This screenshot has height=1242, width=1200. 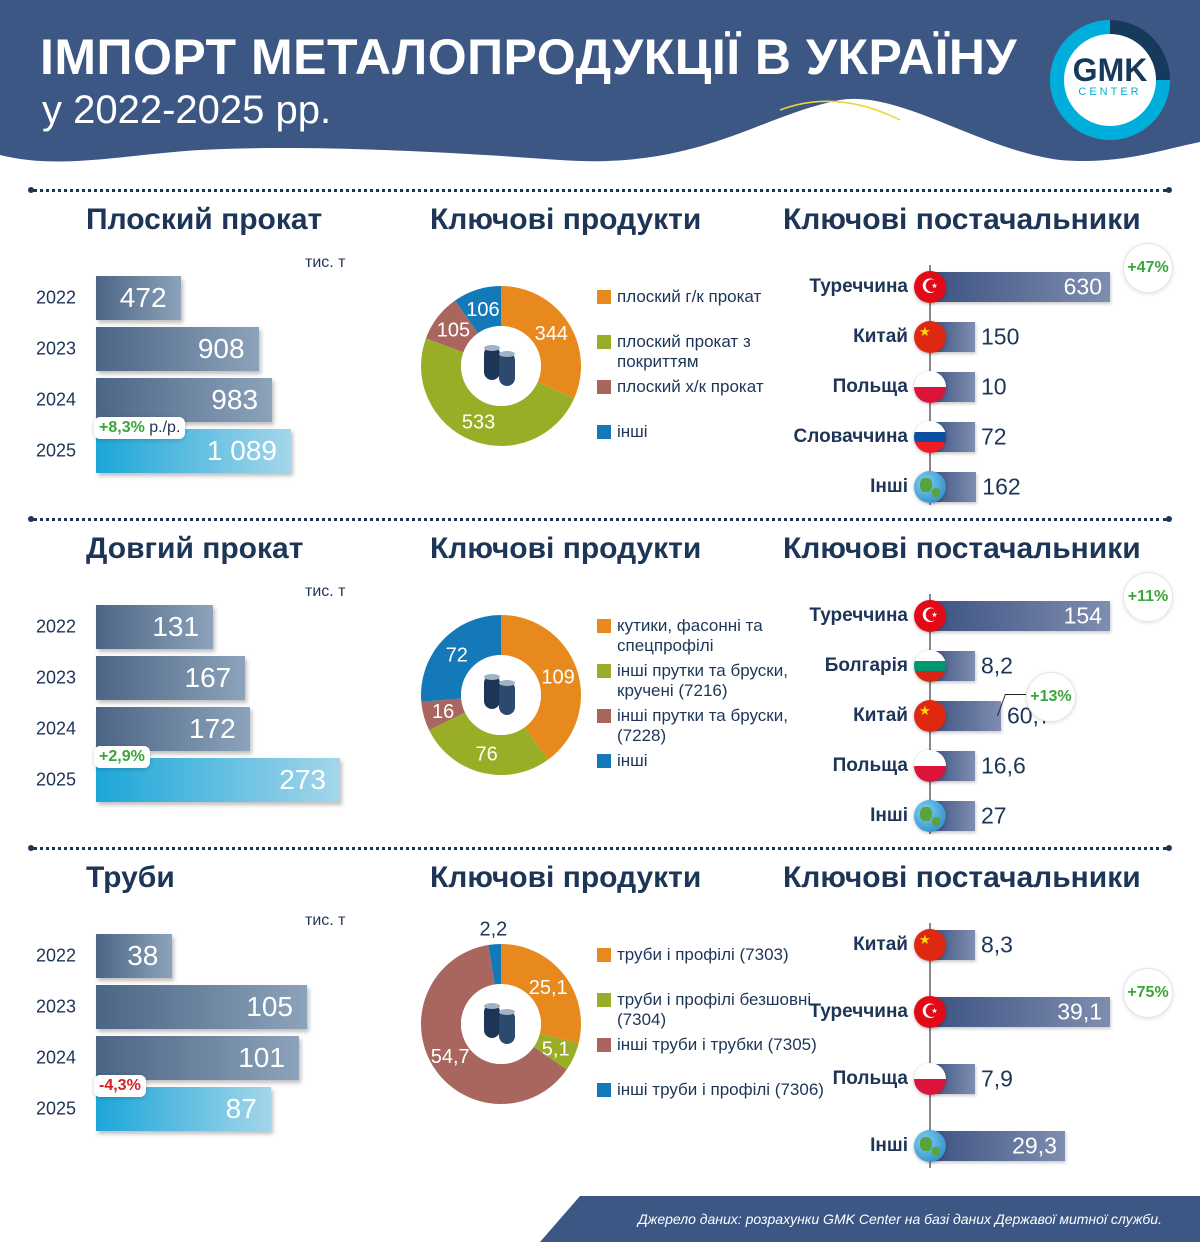 What do you see at coordinates (197, 1058) in the screenshot?
I see `year-bar: 101` at bounding box center [197, 1058].